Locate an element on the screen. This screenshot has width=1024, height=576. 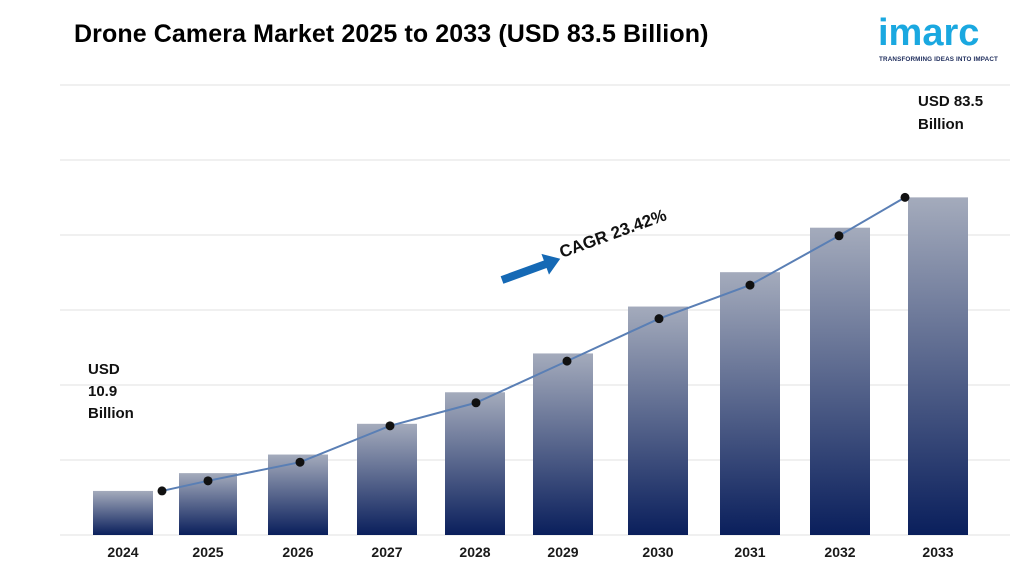
bar-2031 is located at coordinates (750, 403).